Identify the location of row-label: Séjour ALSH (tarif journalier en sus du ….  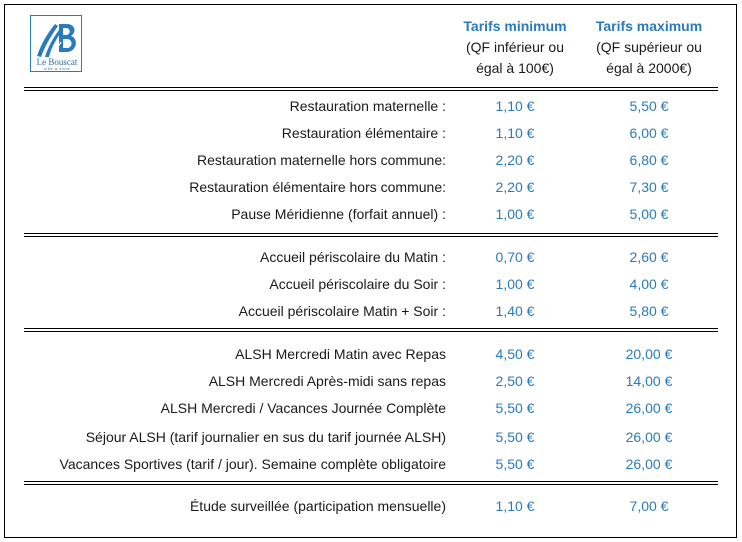
(265, 437).